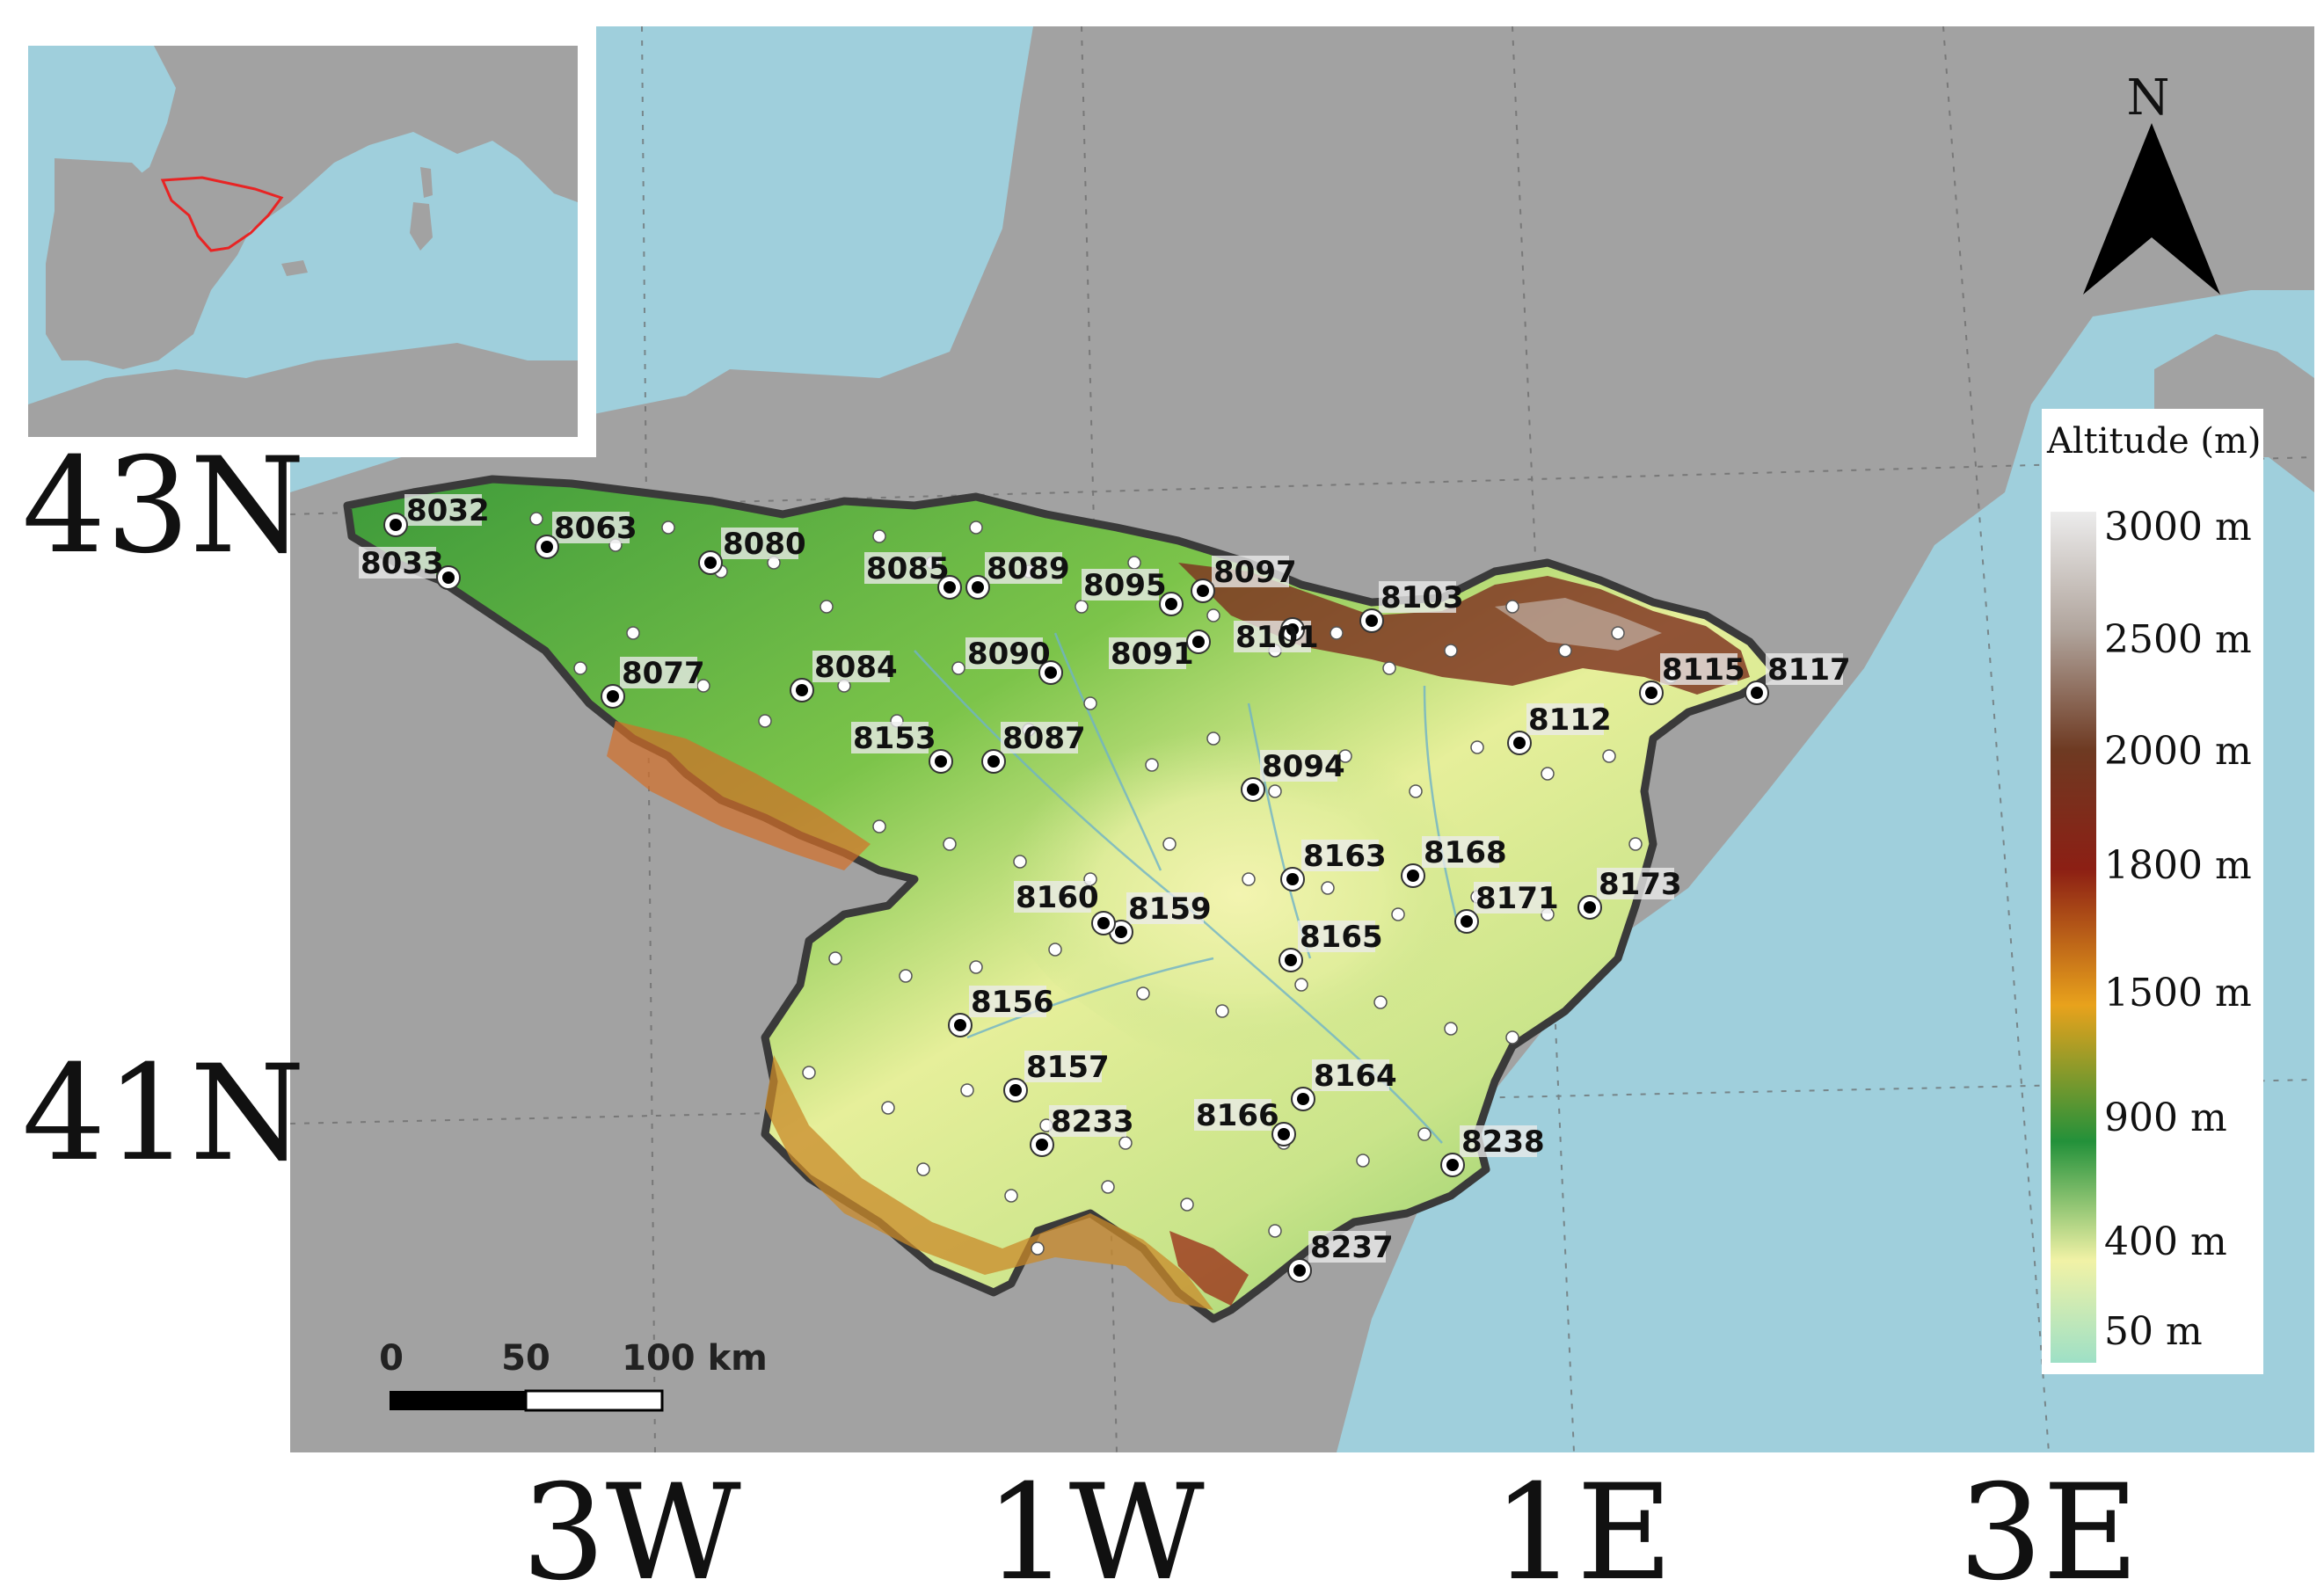 This screenshot has width=2324, height=1594. What do you see at coordinates (631, 1525) in the screenshot?
I see `lon-label-3w: 3W` at bounding box center [631, 1525].